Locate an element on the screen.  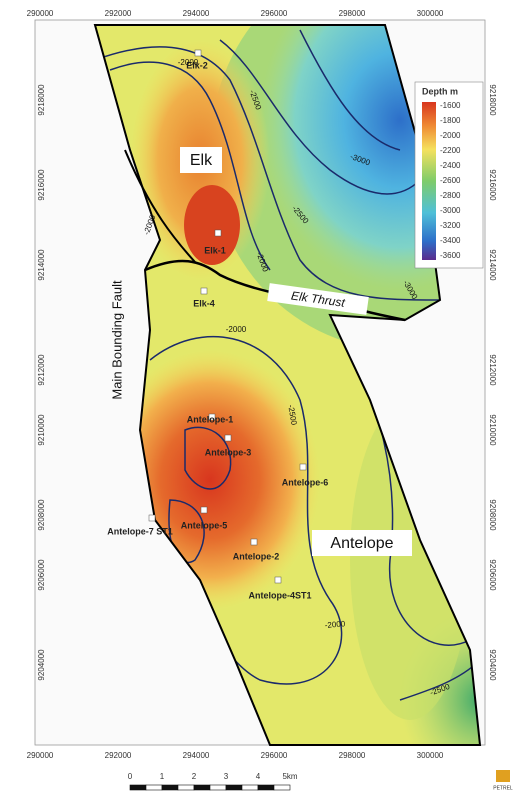
y-label-right: 9212000 is located at coordinates (492, 370).